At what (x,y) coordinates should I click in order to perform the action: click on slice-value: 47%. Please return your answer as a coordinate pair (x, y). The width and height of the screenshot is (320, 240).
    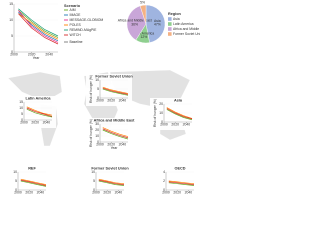
    Looking at the image, I should click on (157, 25).